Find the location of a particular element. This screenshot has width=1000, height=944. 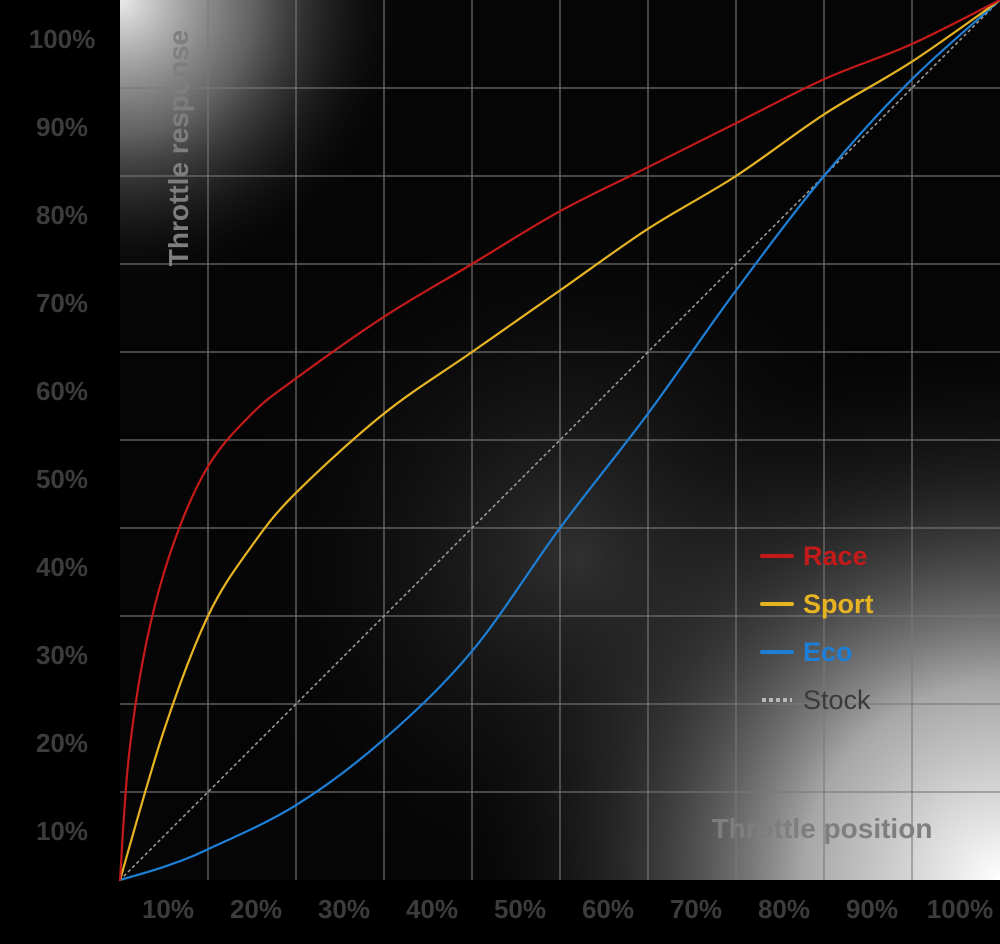

y-axis-title: Throttle response is located at coordinates (178, 148).